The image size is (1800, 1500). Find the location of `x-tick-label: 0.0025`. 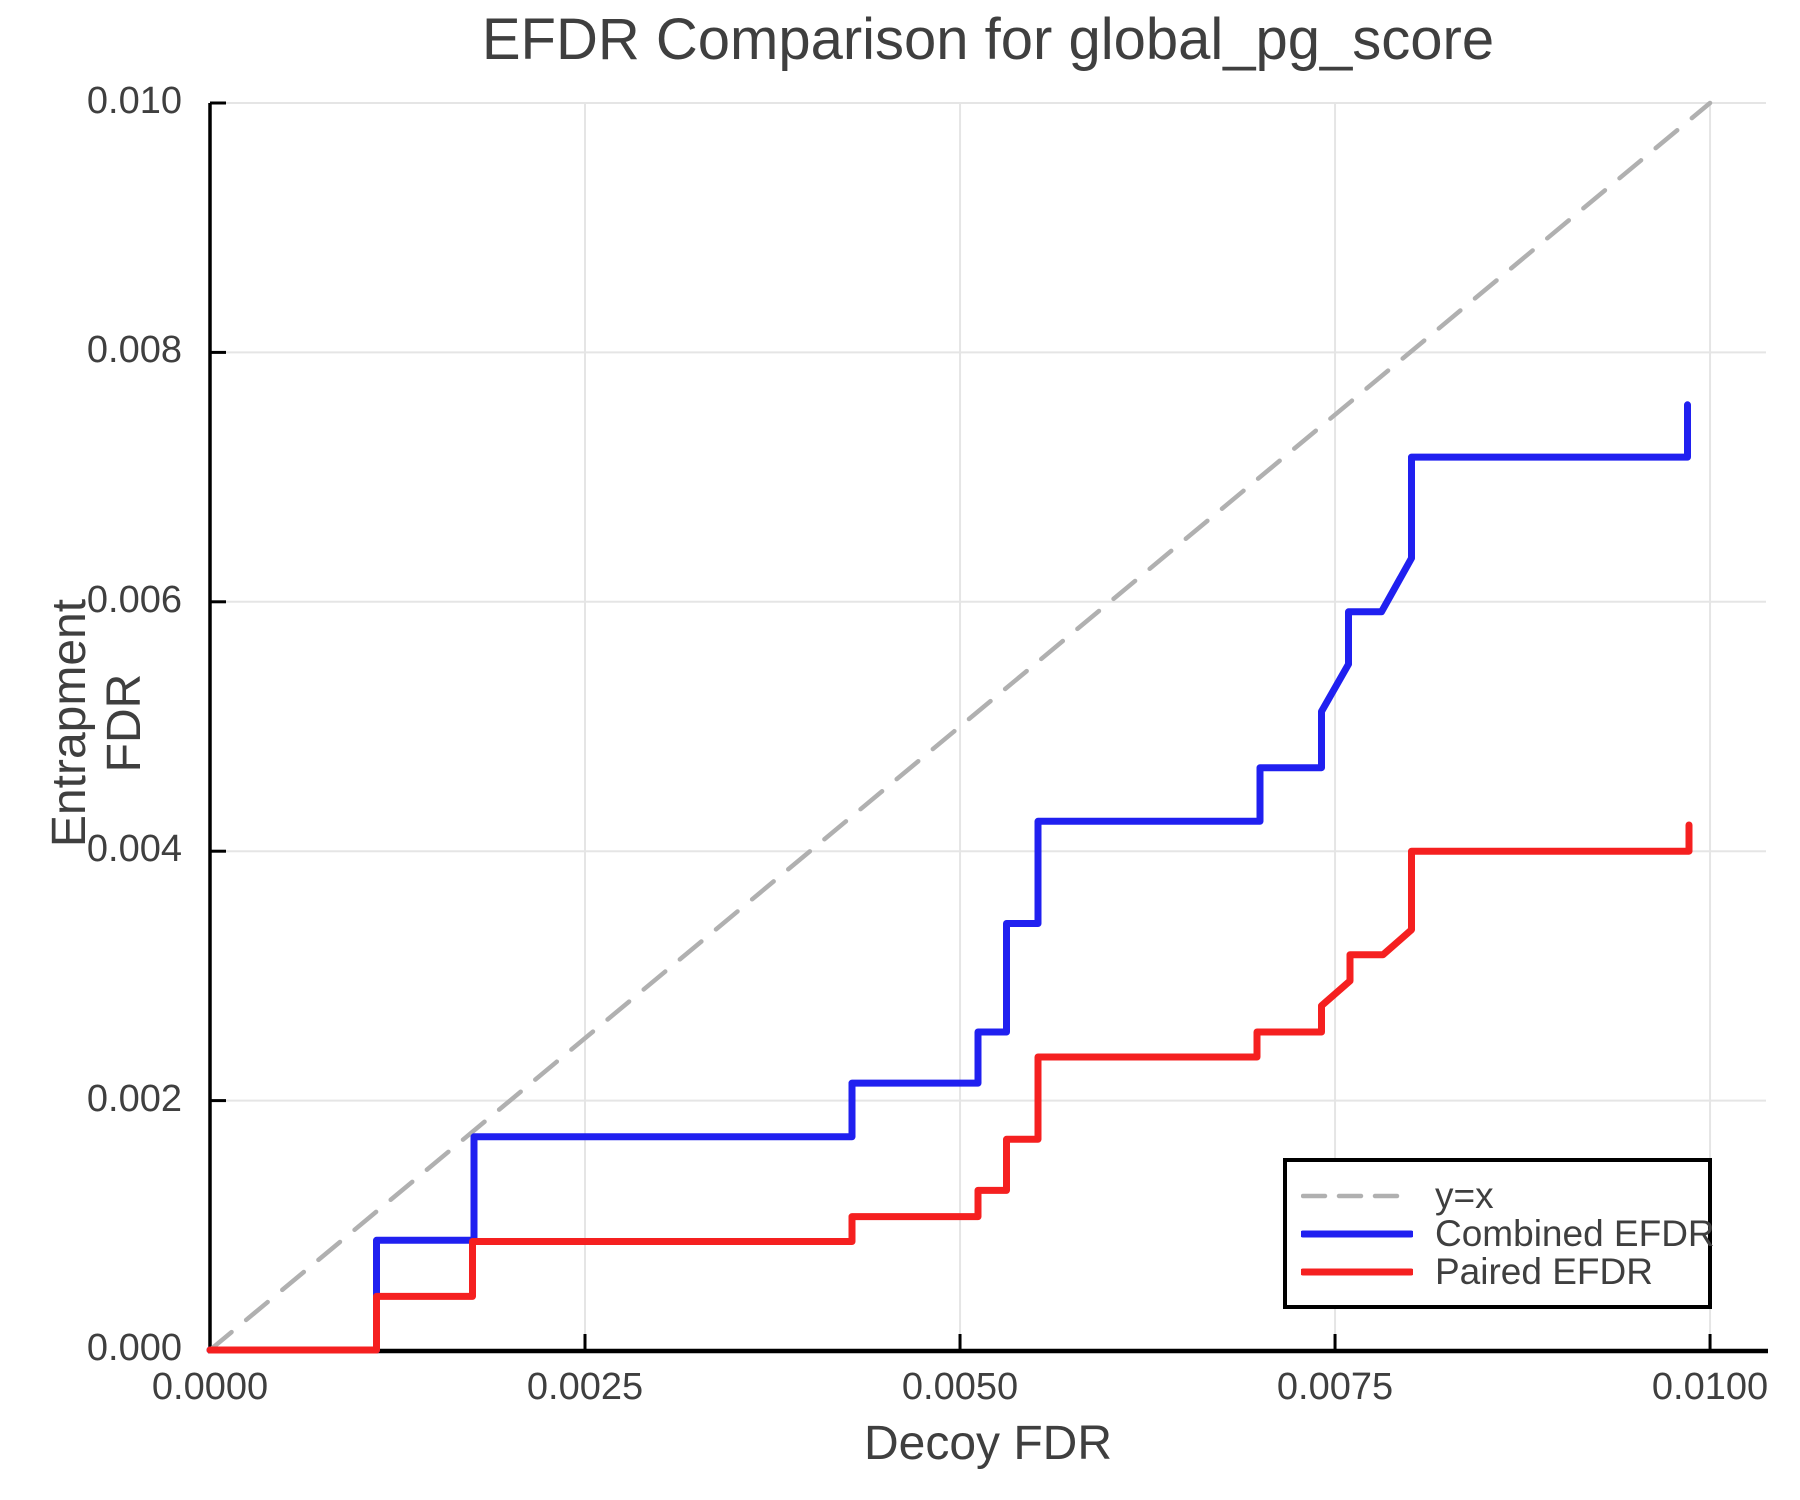

x-tick-label: 0.0025 is located at coordinates (585, 1387).